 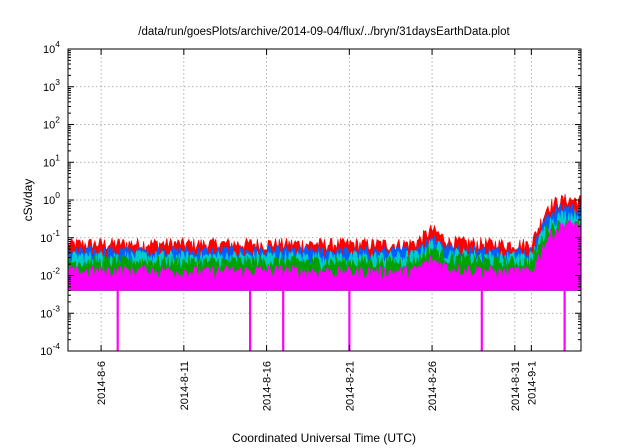 What do you see at coordinates (433, 386) in the screenshot?
I see `x-tick-label: 2014-8-26` at bounding box center [433, 386].